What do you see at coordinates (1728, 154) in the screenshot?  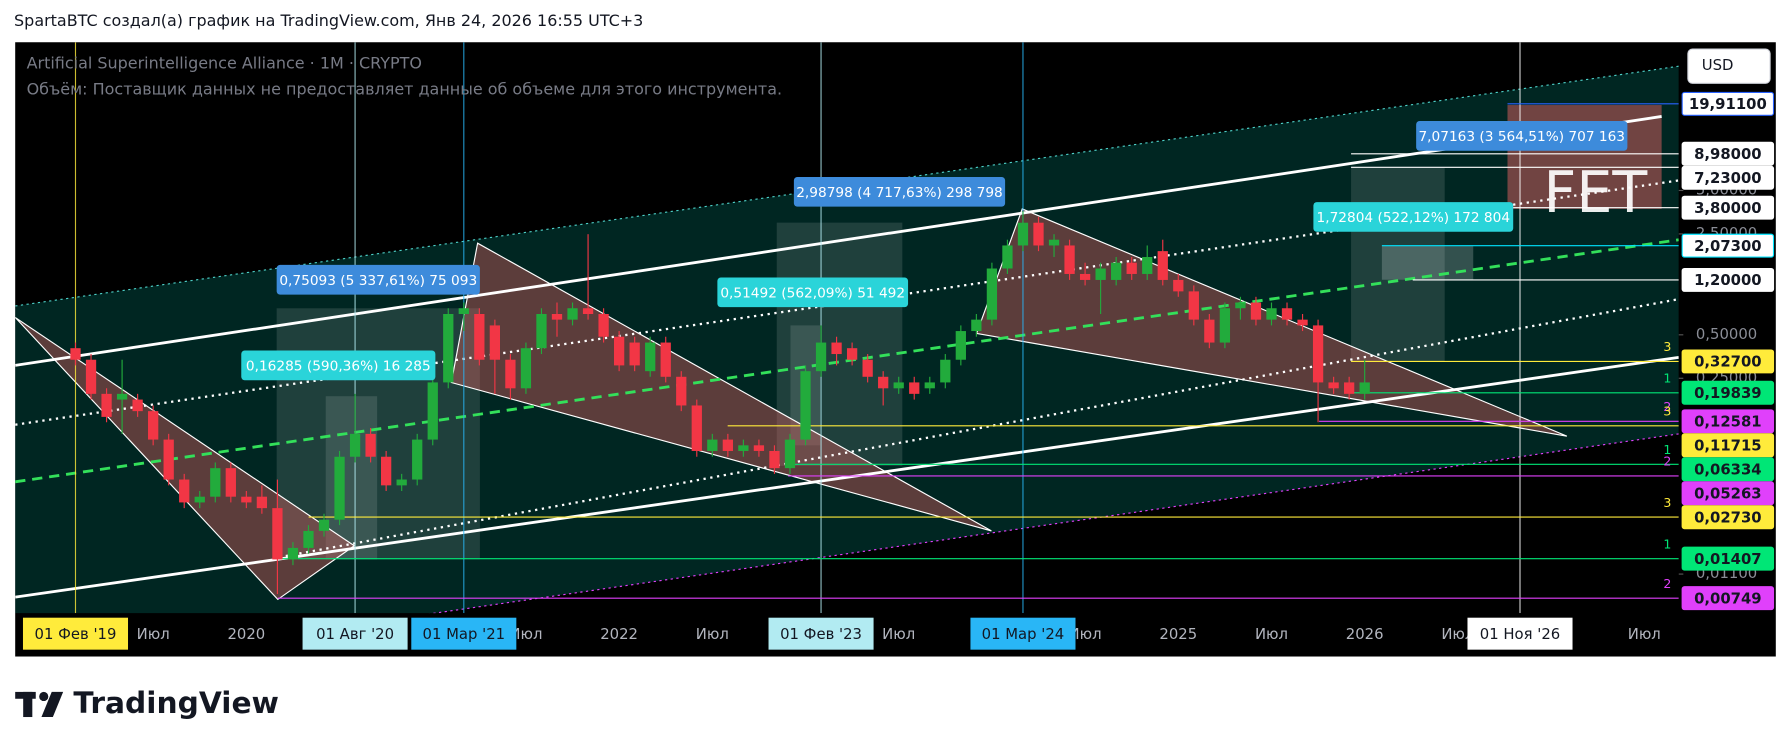 I see `price-label: 8,98000` at bounding box center [1728, 154].